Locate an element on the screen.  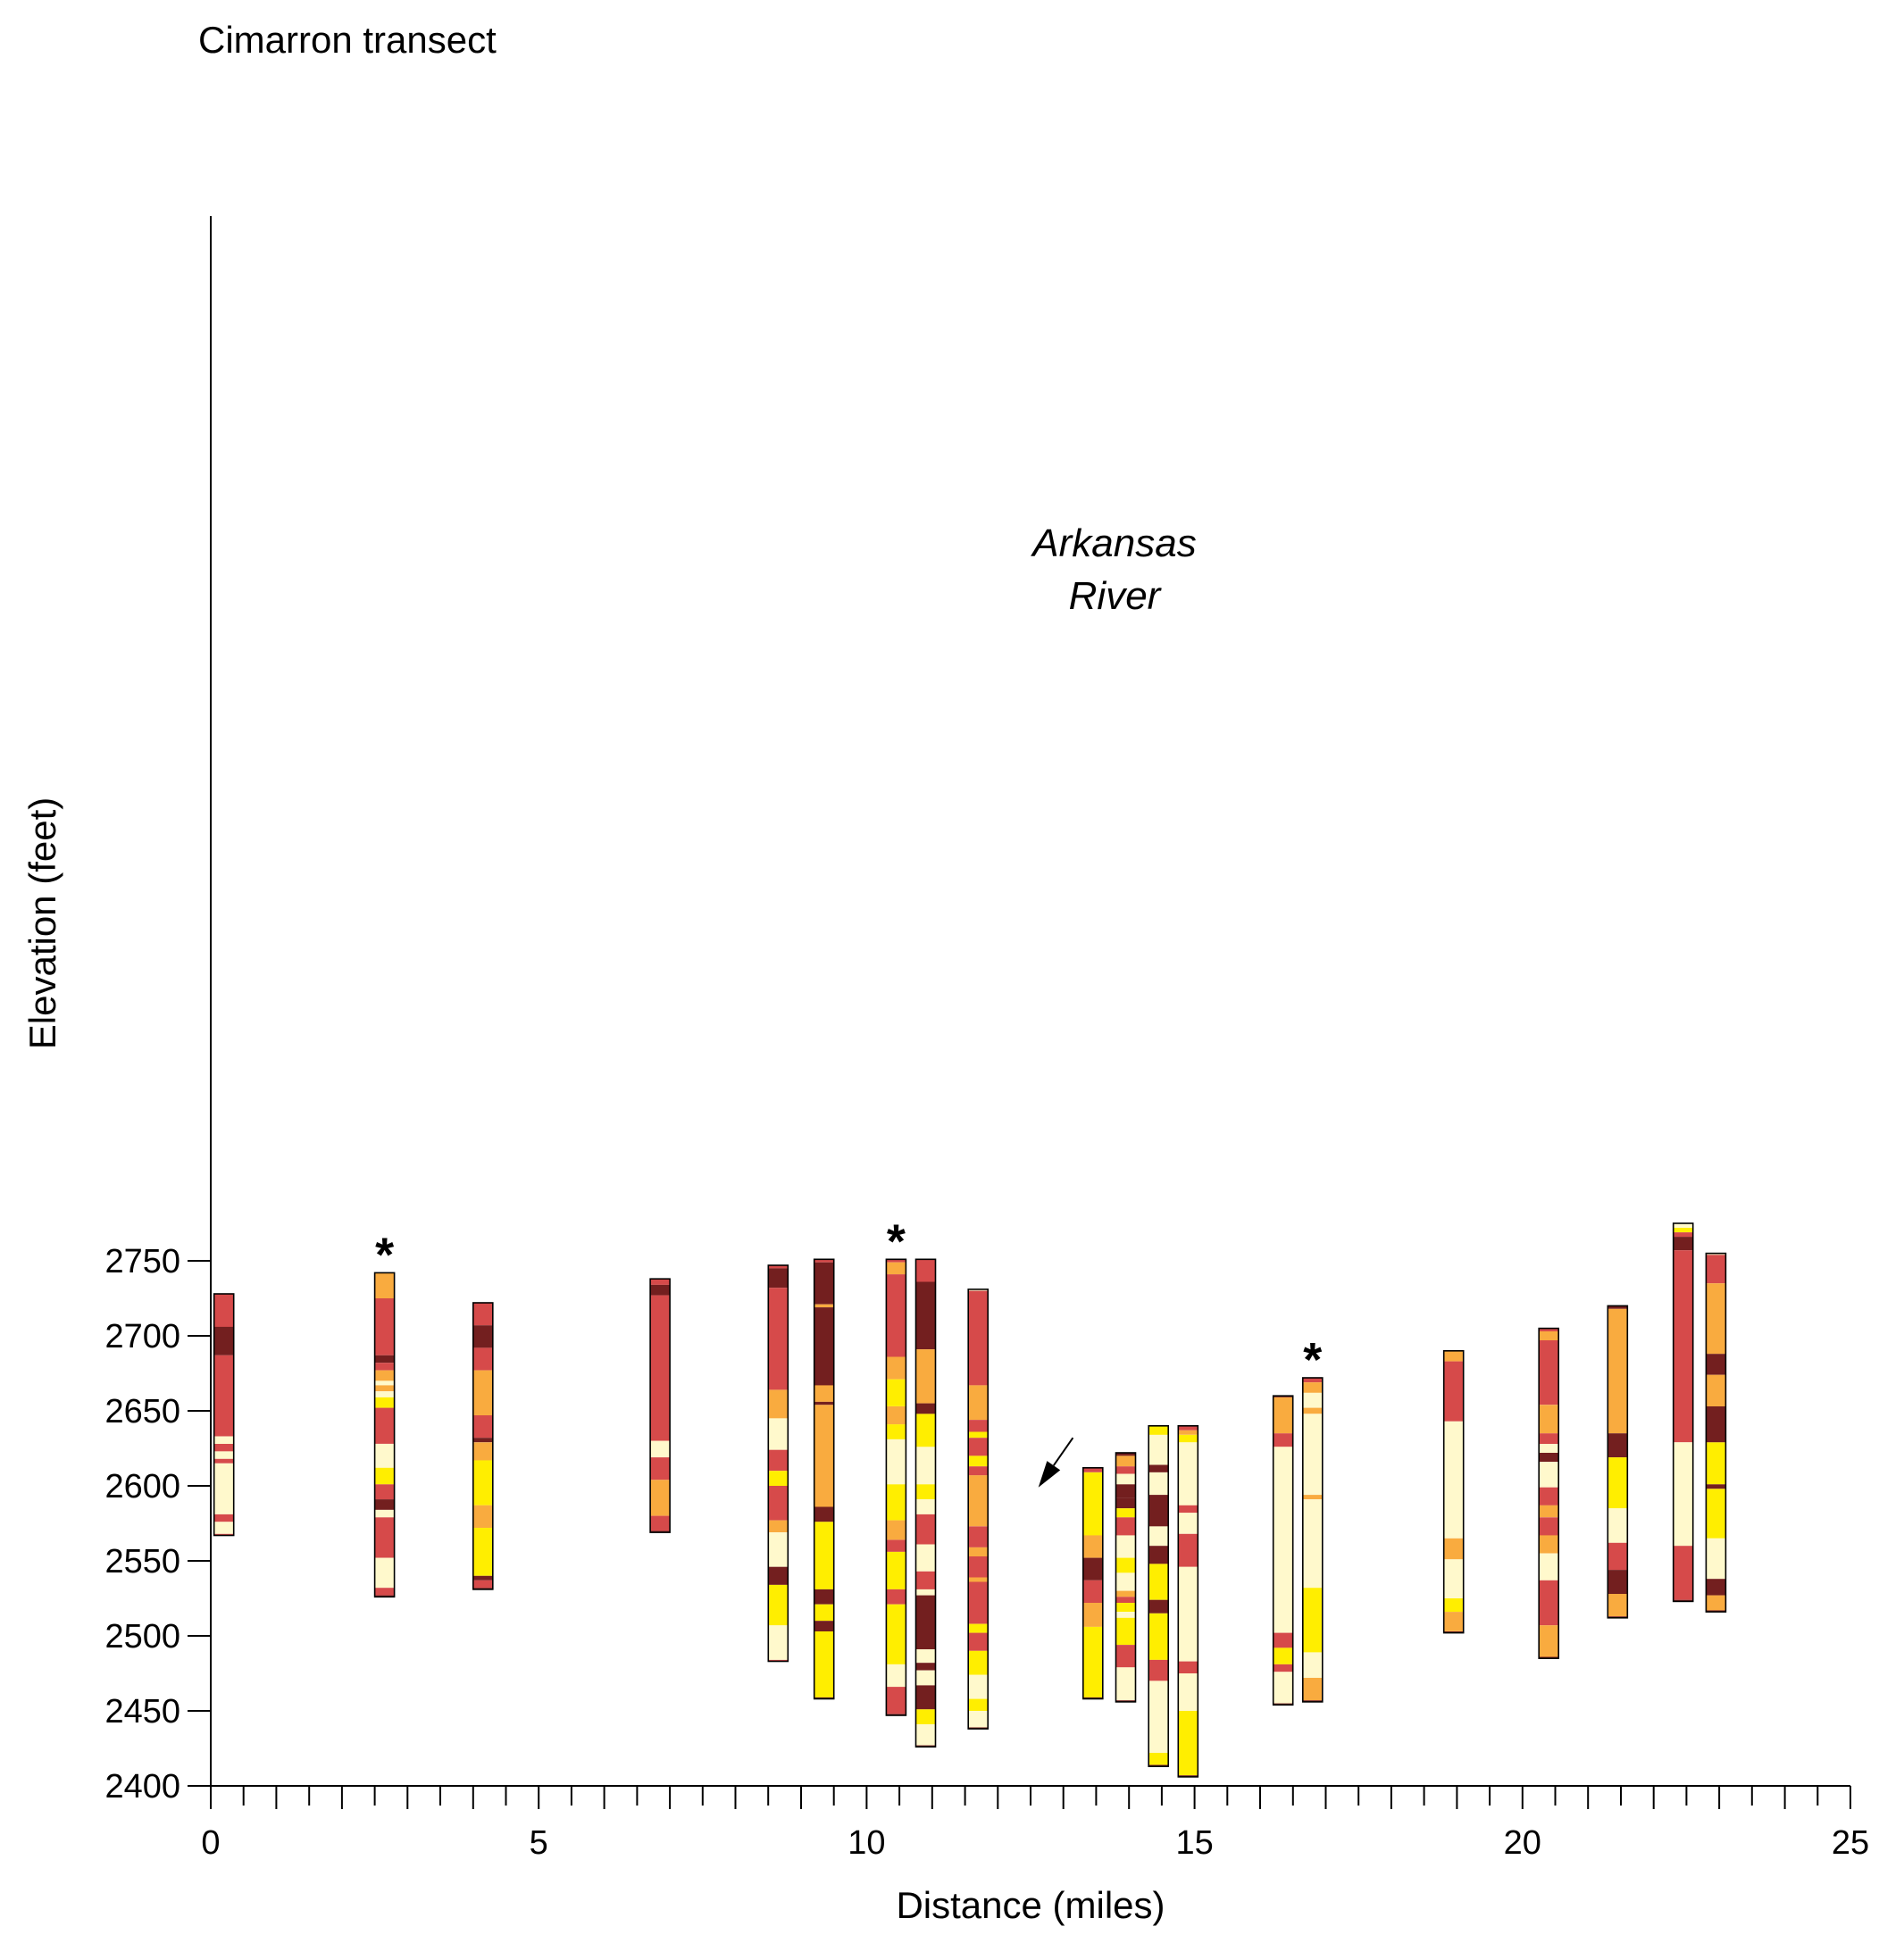
x-tick-label: 0 is located at coordinates (210, 1843).